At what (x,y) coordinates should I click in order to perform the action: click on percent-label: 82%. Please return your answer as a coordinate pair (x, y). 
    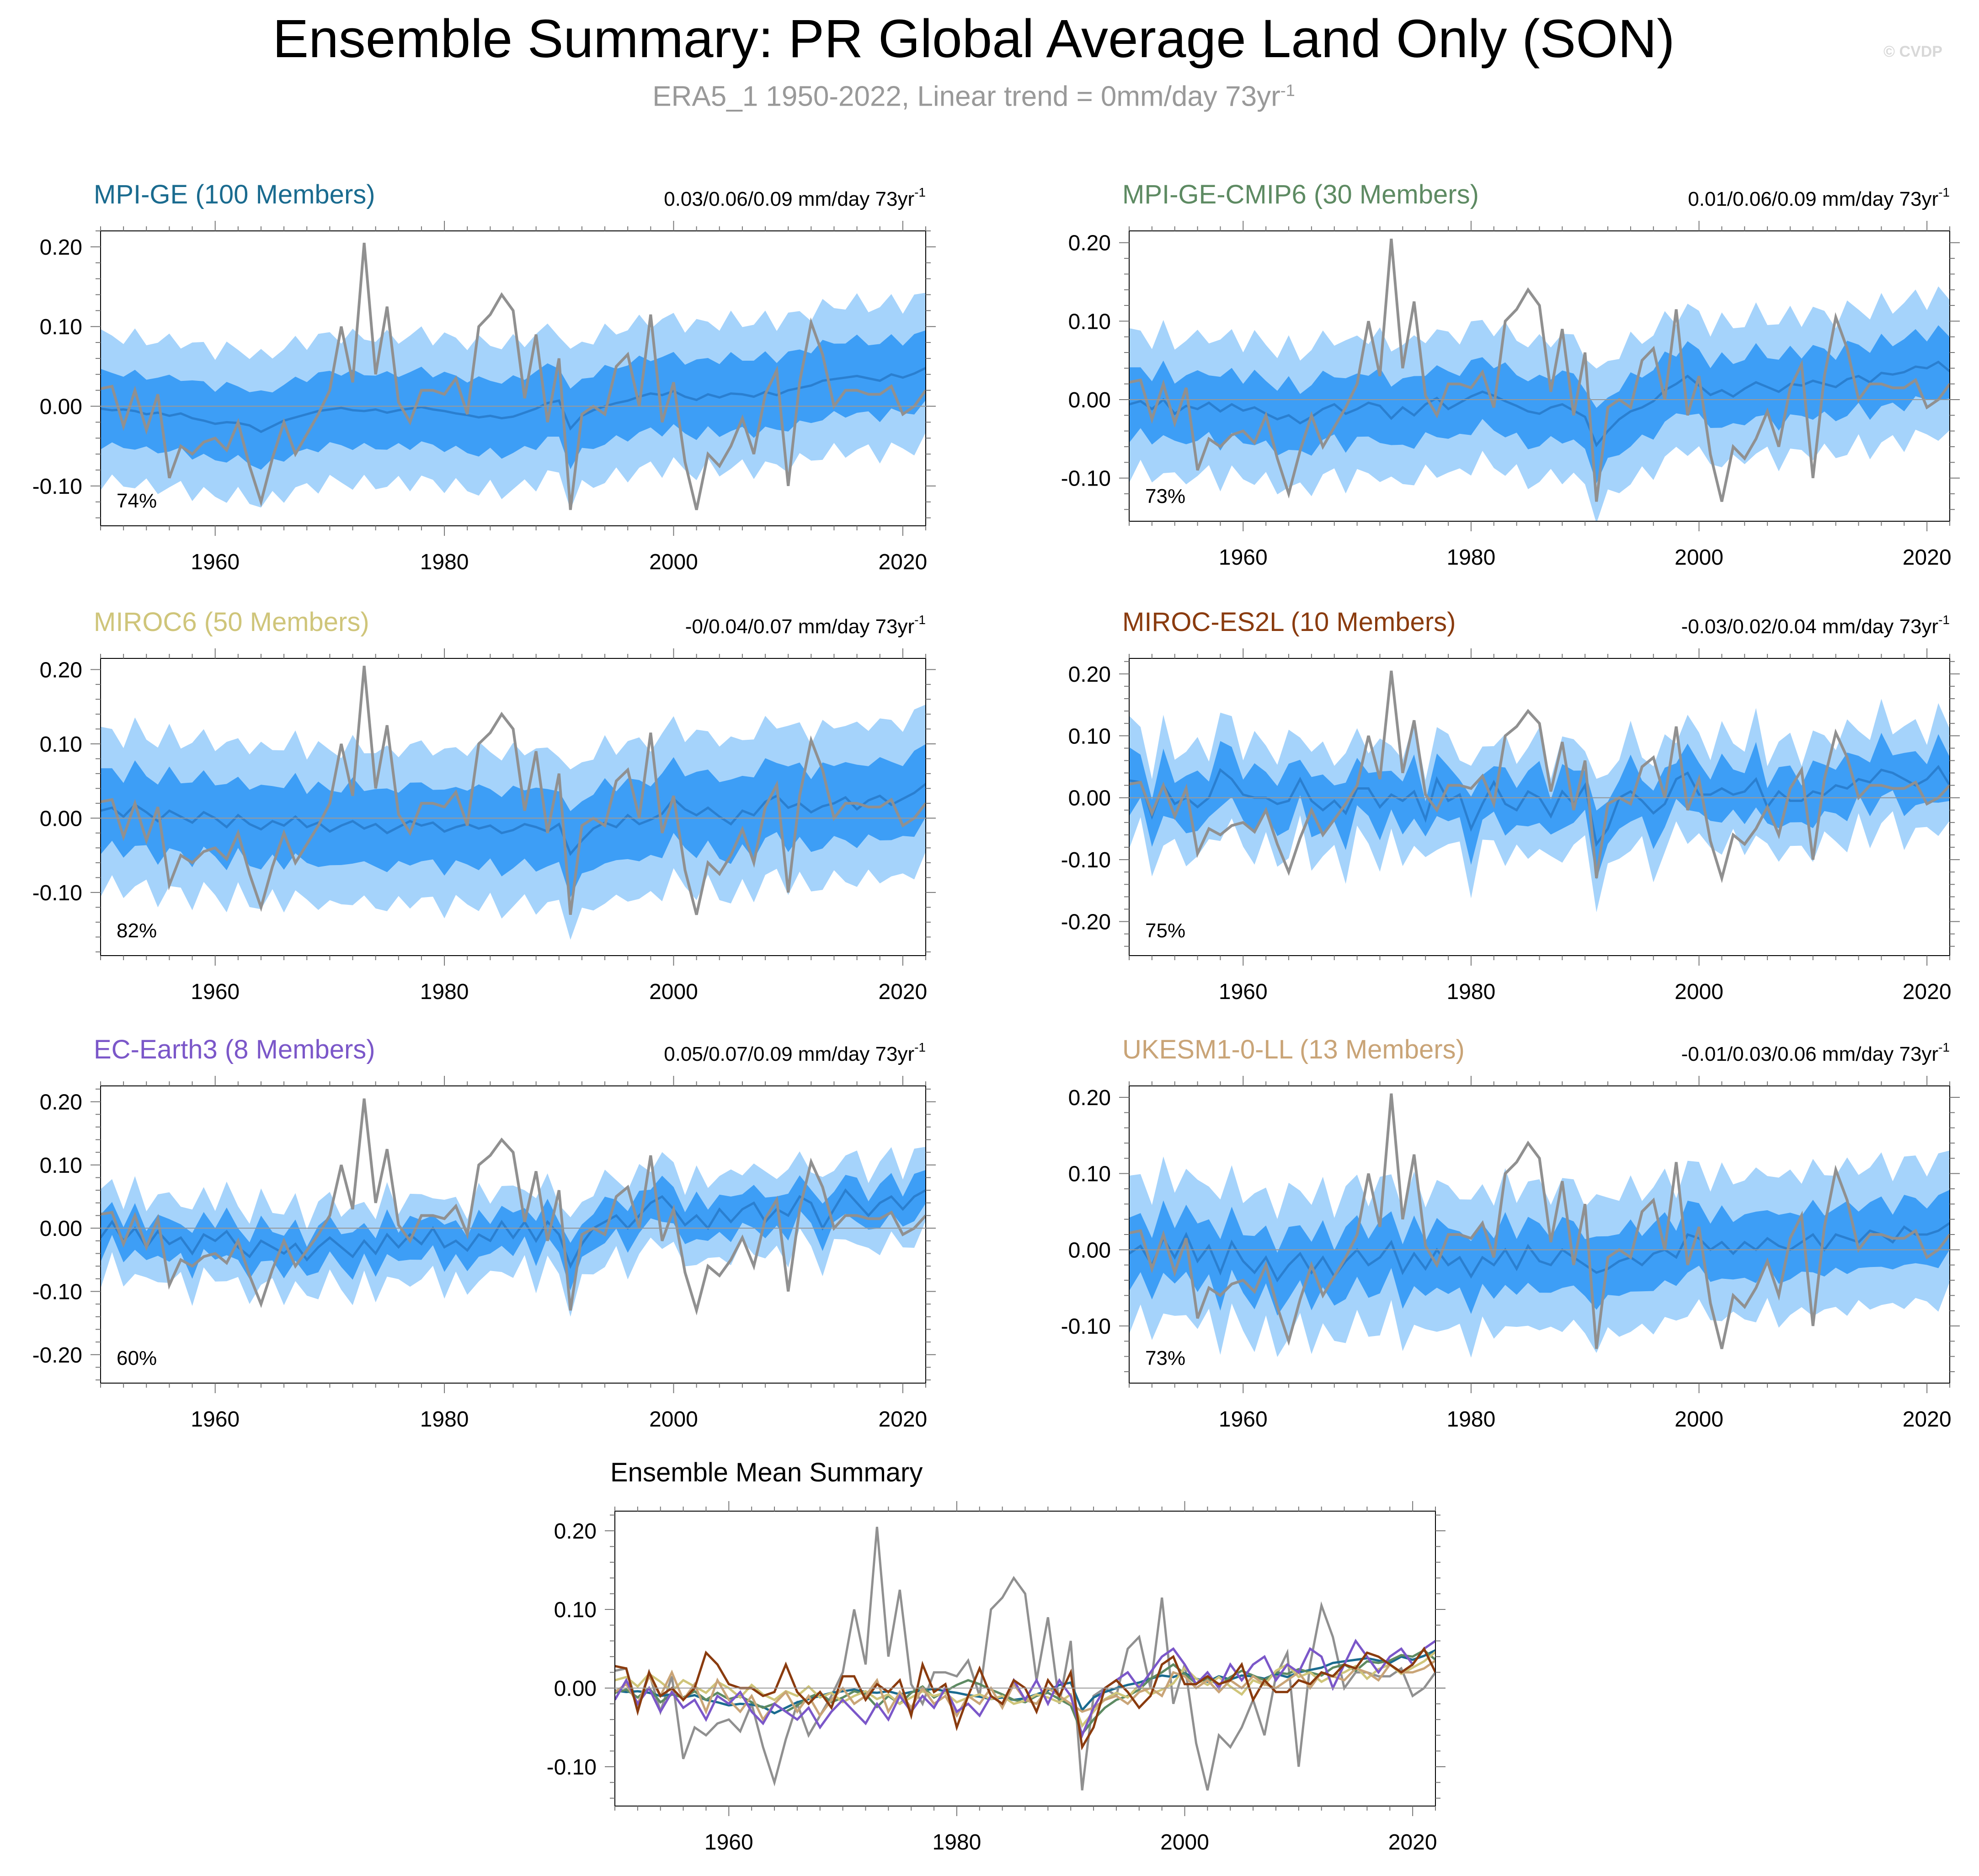
    Looking at the image, I should click on (137, 930).